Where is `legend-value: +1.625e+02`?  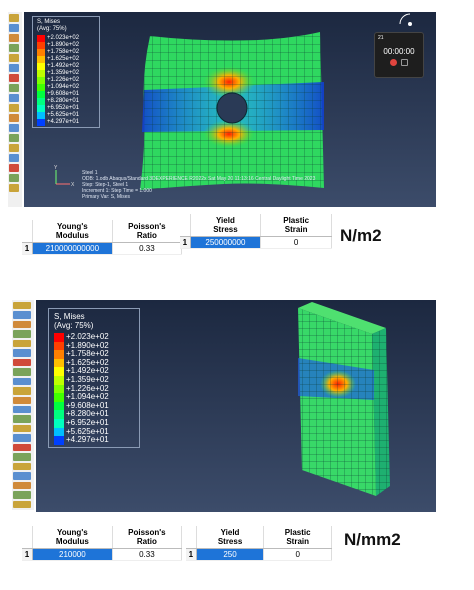 legend-value: +1.625e+02 is located at coordinates (63, 59).